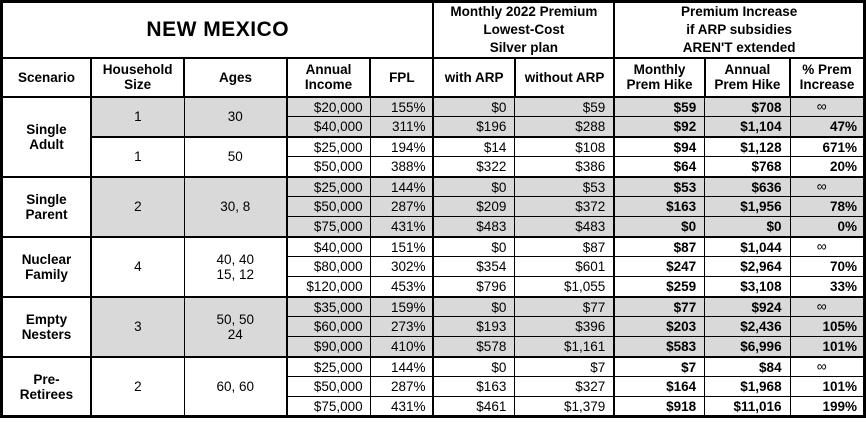 The width and height of the screenshot is (866, 435). What do you see at coordinates (235, 266) in the screenshot?
I see `ages-cell: 40, 40 15, 12` at bounding box center [235, 266].